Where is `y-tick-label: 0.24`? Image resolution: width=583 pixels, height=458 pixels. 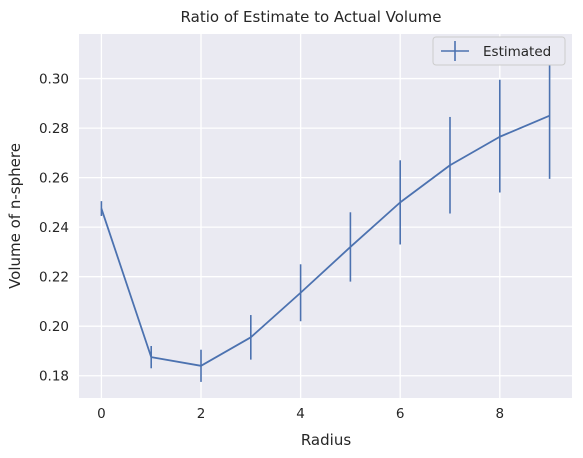 y-tick-label: 0.24 is located at coordinates (54, 228).